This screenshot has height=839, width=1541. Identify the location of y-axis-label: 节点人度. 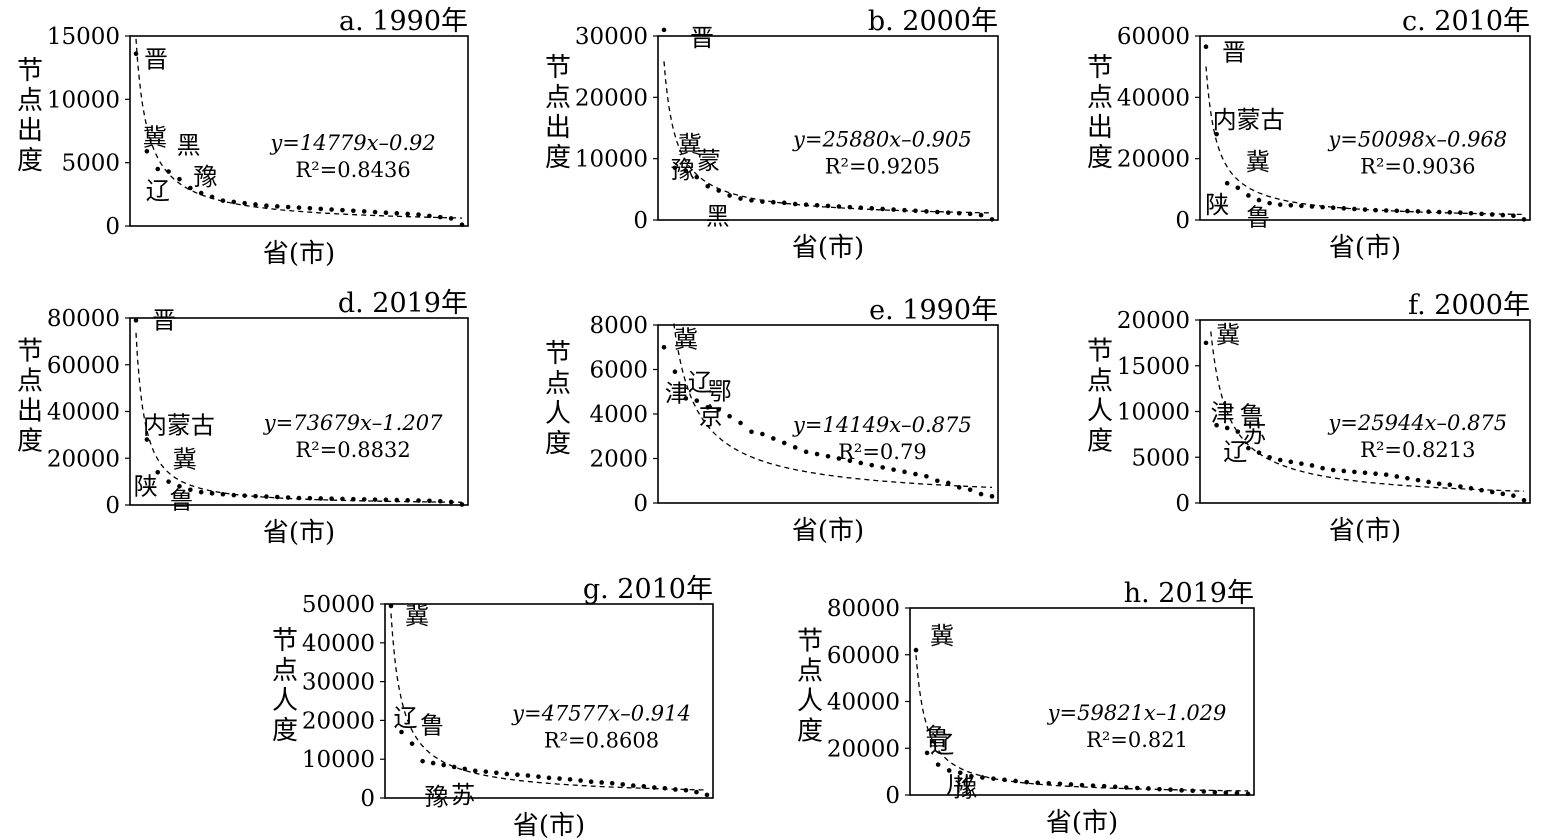
(810, 687).